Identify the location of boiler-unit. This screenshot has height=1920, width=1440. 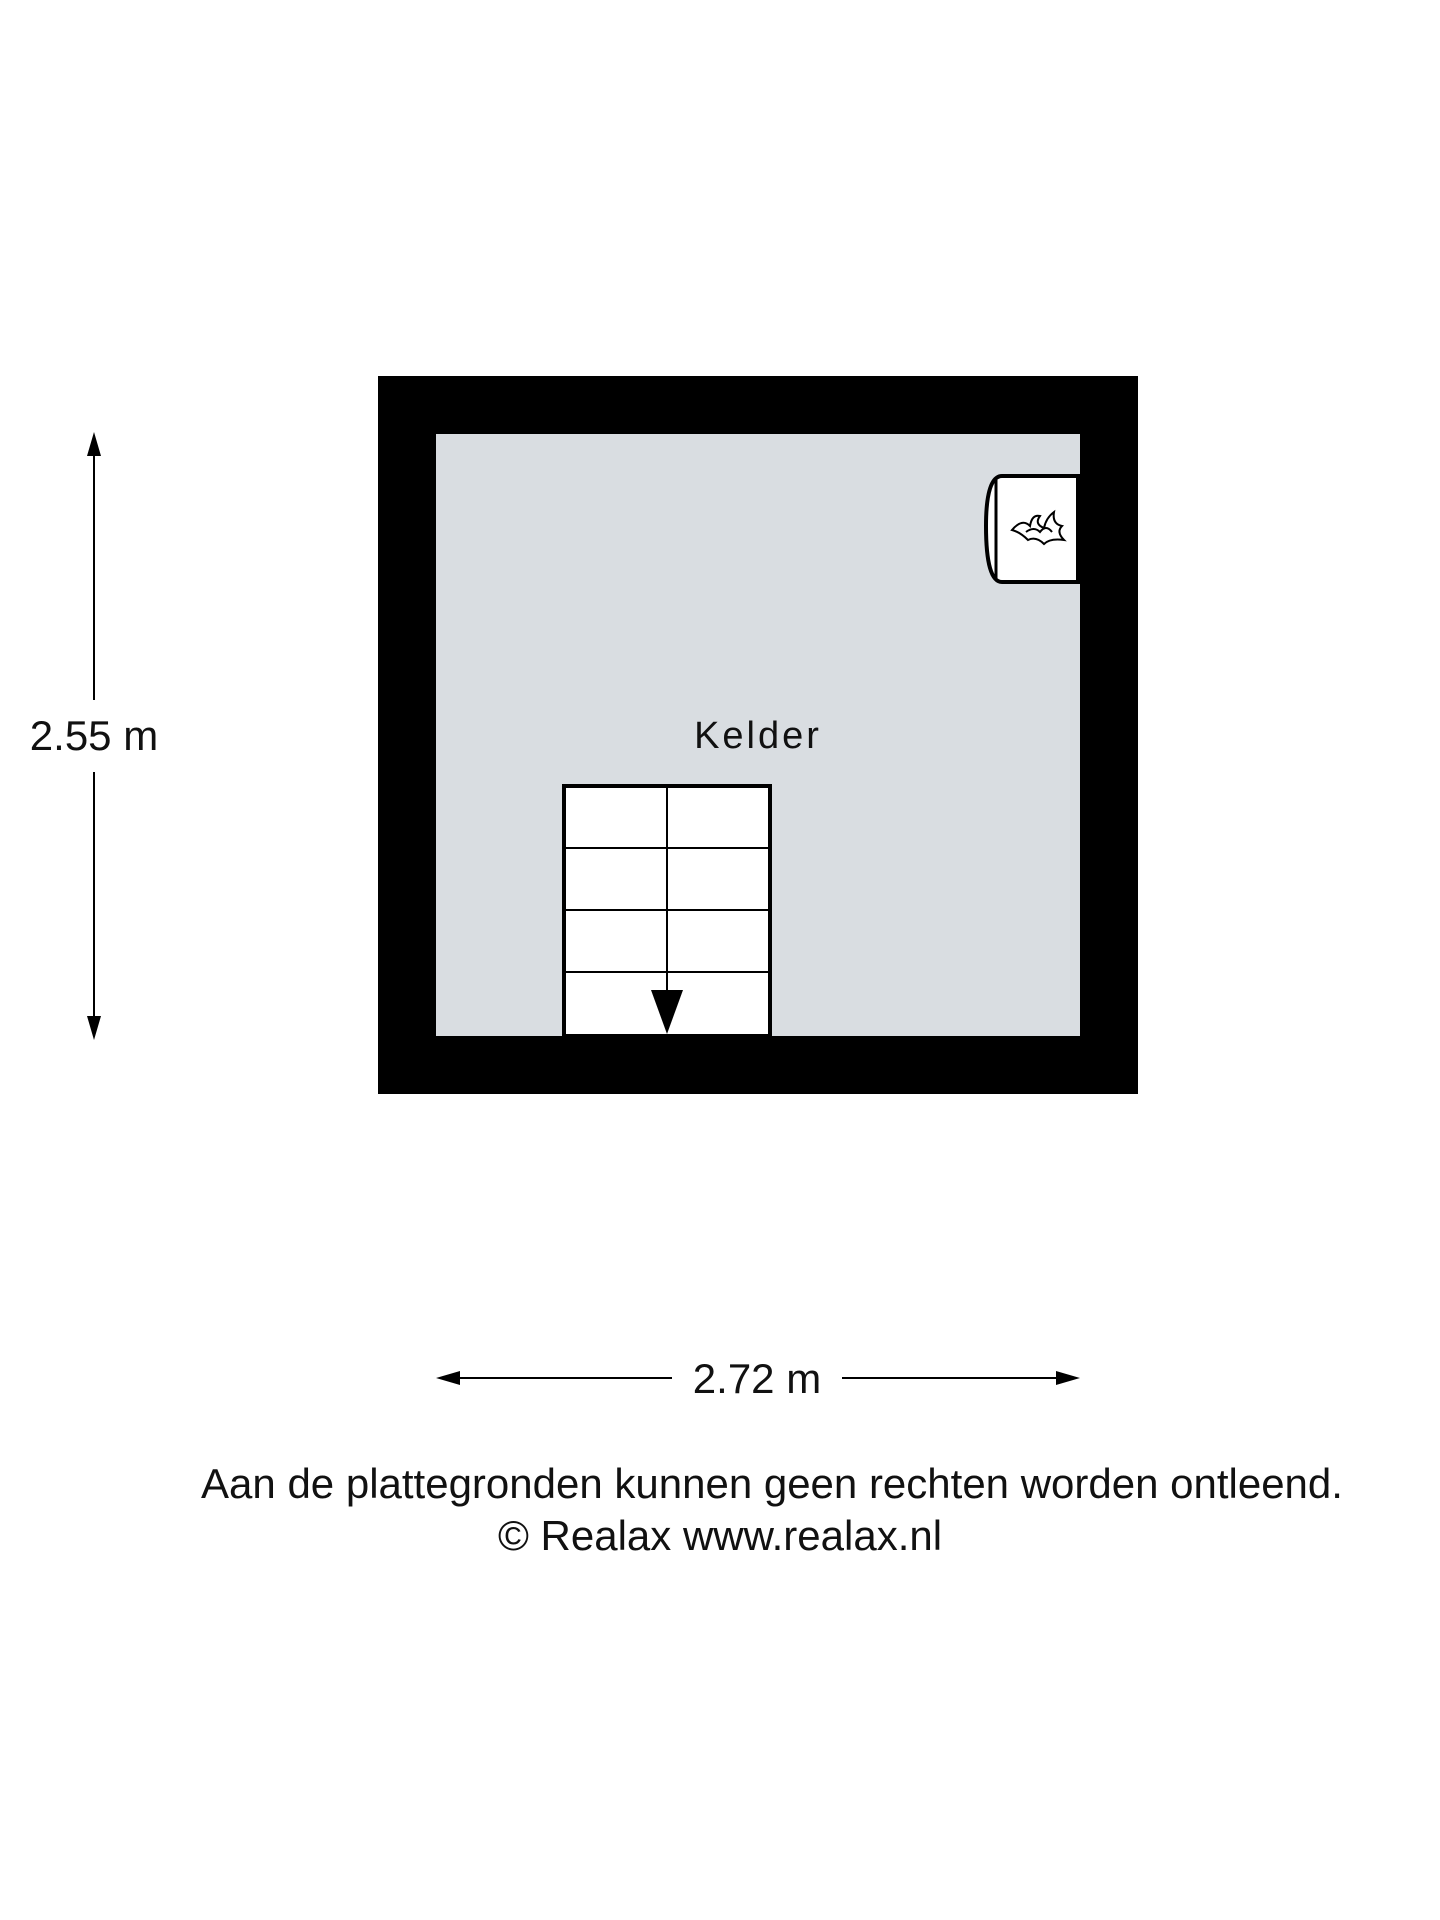
(1031, 529).